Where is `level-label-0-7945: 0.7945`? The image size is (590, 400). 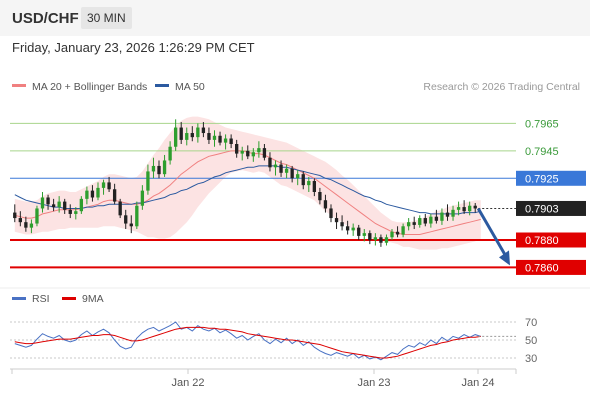
level-label-0-7945: 0.7945 is located at coordinates (542, 152).